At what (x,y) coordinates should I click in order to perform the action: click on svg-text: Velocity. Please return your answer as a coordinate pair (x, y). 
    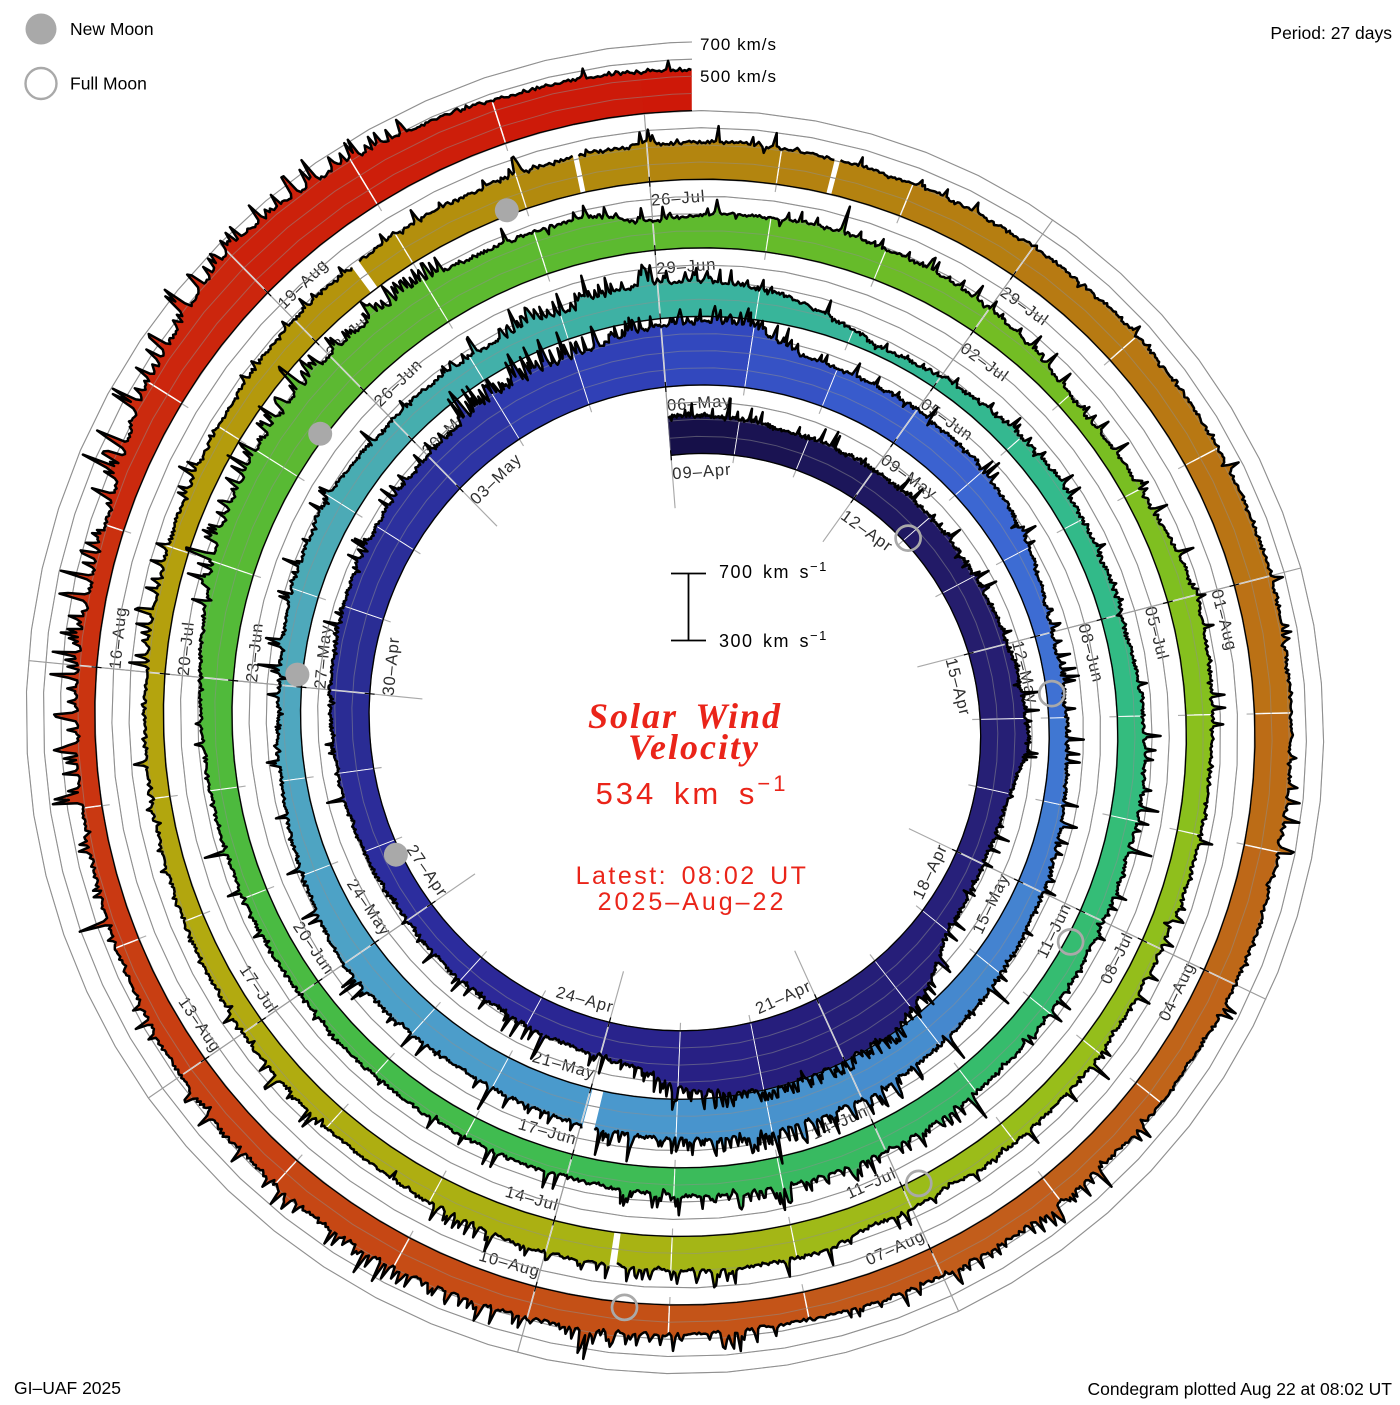
    Looking at the image, I should click on (694, 747).